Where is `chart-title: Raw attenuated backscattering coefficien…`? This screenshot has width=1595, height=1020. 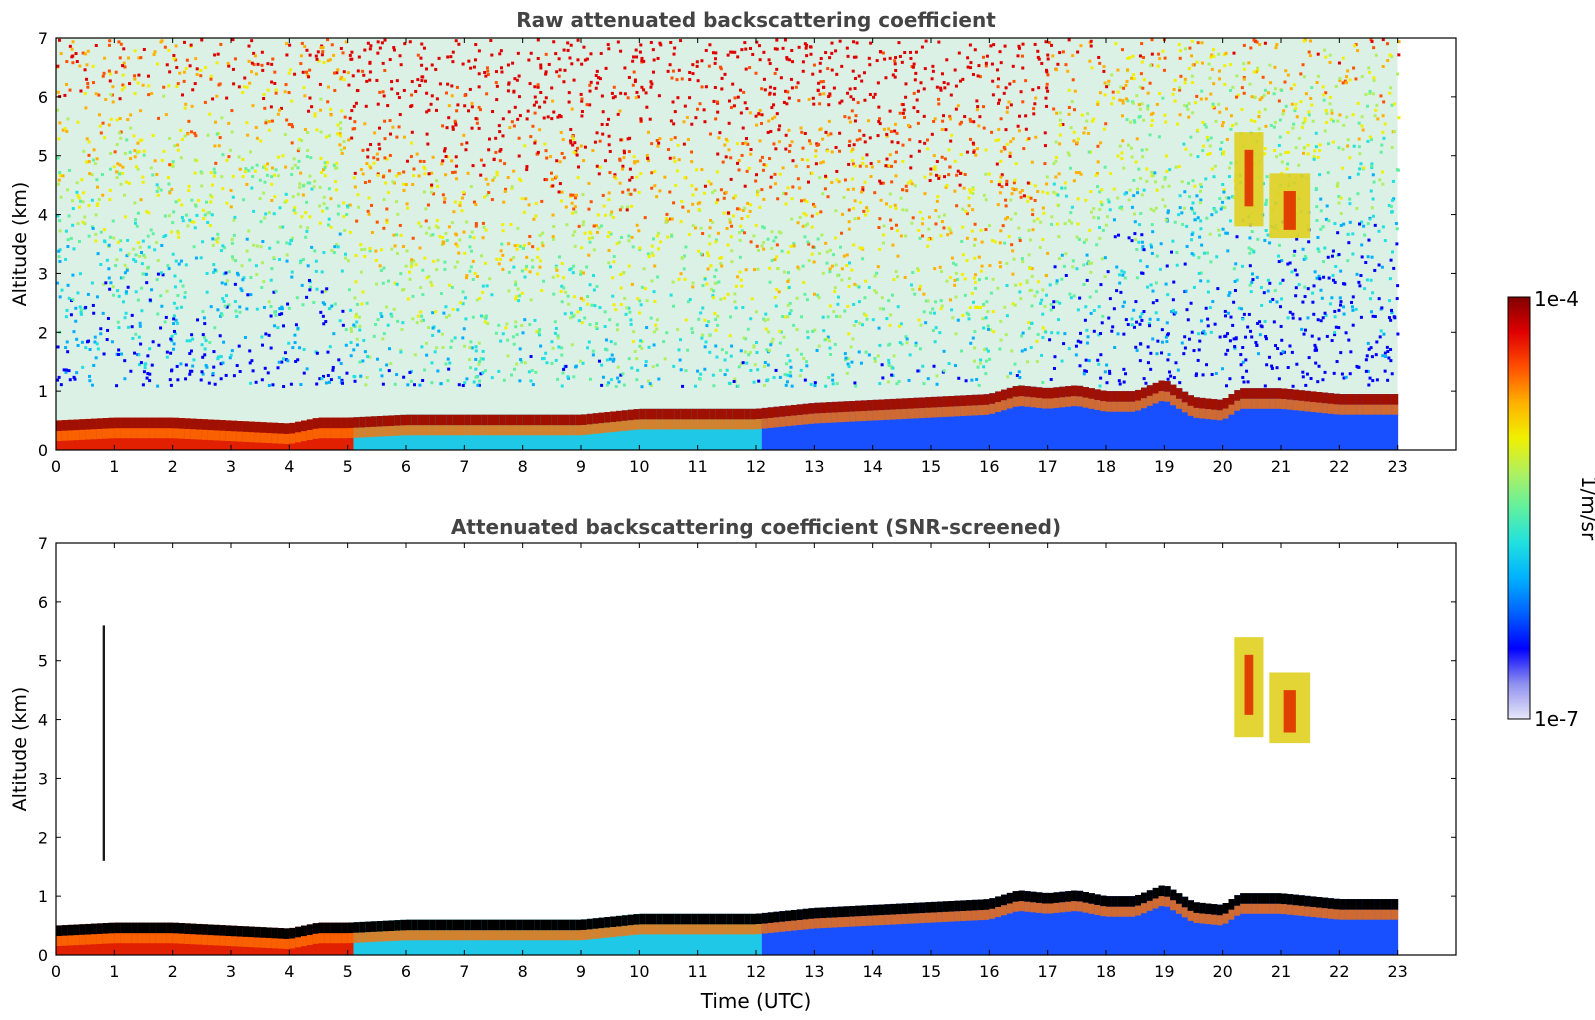 chart-title: Raw attenuated backscattering coefficien… is located at coordinates (756, 20).